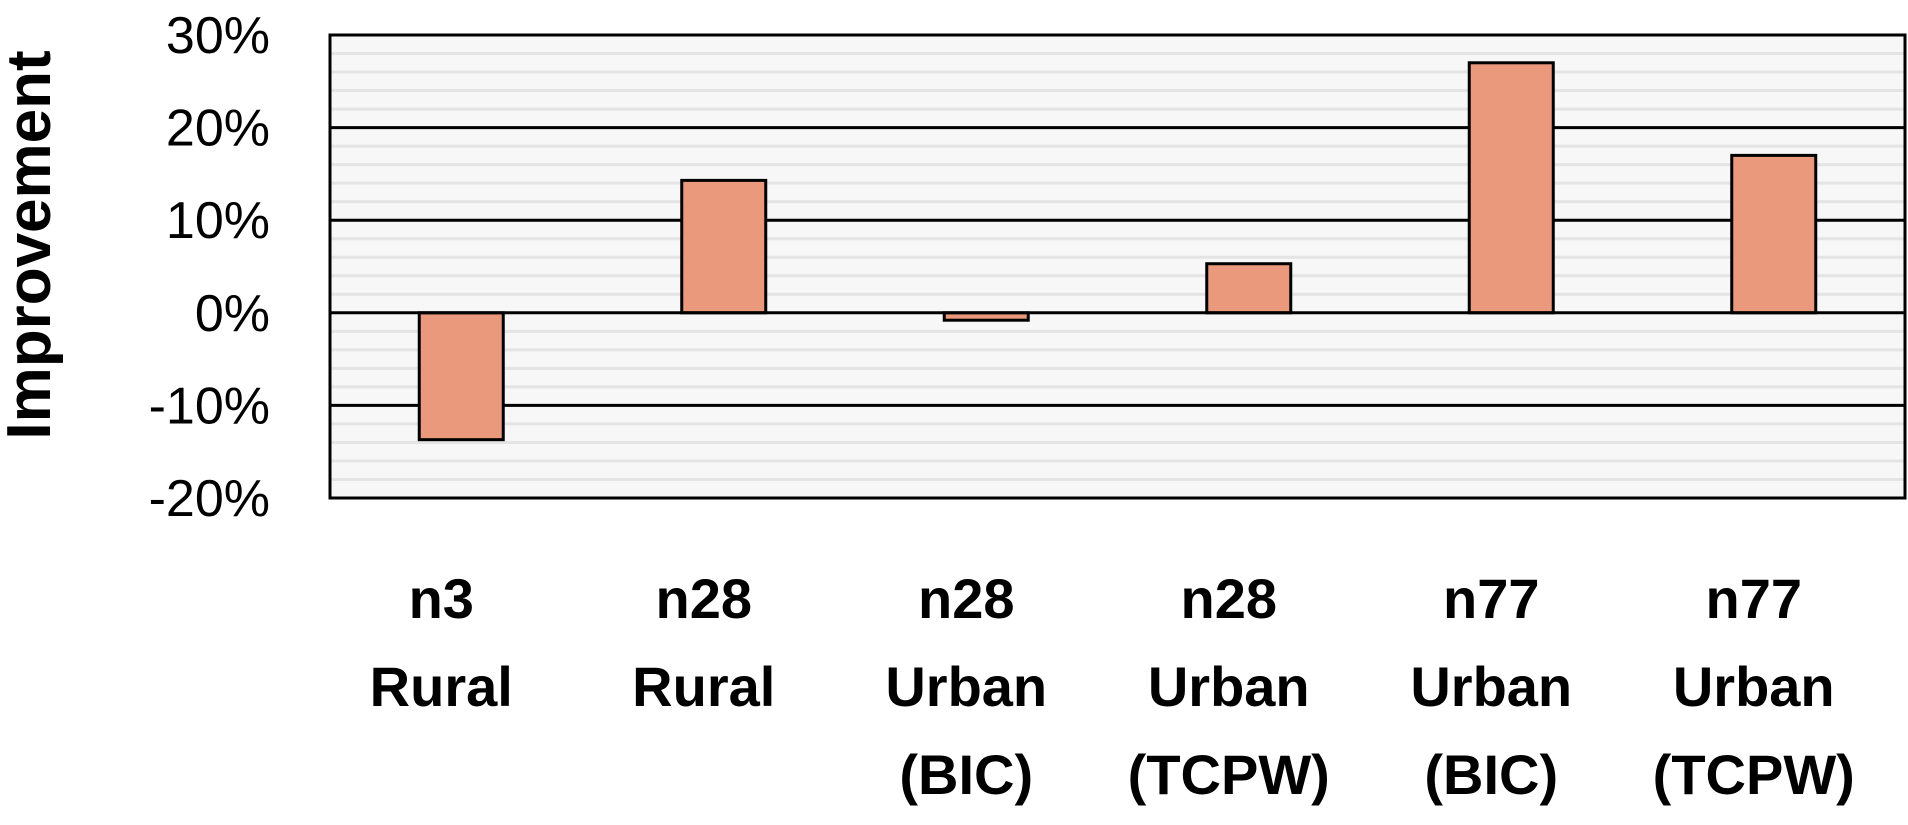 This screenshot has width=1908, height=825. Describe the element at coordinates (218, 129) in the screenshot. I see `y-tick-label: 20%` at that location.